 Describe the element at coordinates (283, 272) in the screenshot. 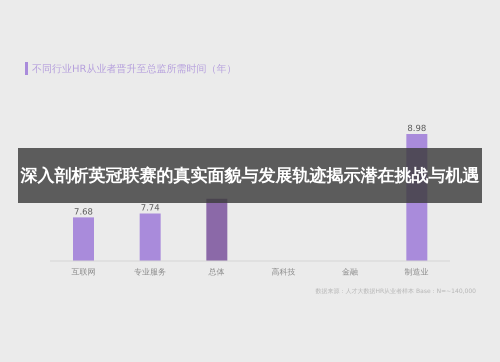

I see `x-tick-label: 高科技` at that location.